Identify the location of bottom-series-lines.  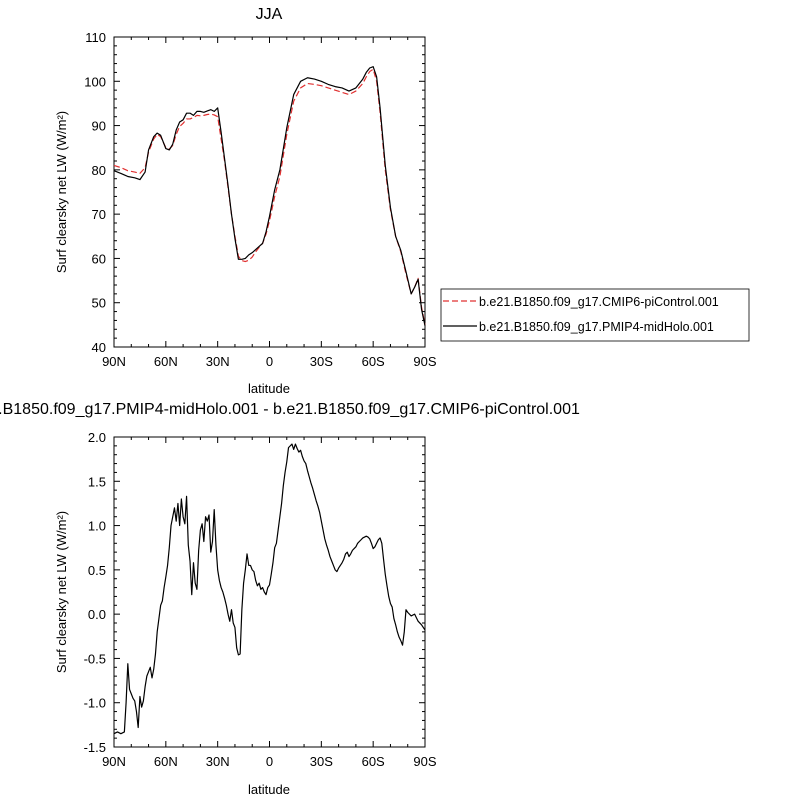
(269, 589).